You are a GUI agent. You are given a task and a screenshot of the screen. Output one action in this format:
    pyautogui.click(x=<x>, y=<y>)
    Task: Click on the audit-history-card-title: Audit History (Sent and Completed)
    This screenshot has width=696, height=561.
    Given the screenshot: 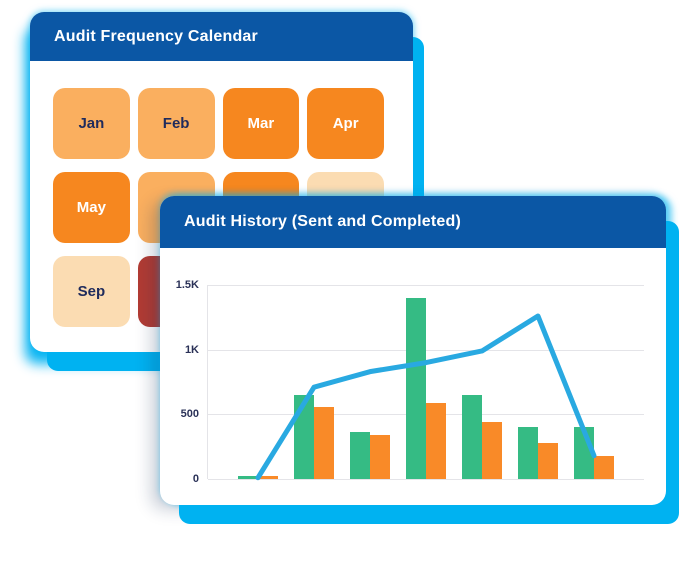 What is the action you would take?
    pyautogui.click(x=323, y=221)
    